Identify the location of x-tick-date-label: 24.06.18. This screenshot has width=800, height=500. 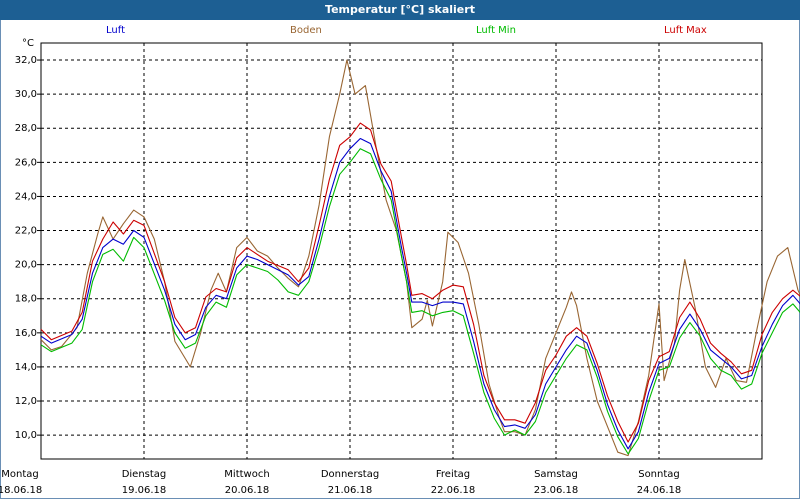
(659, 490).